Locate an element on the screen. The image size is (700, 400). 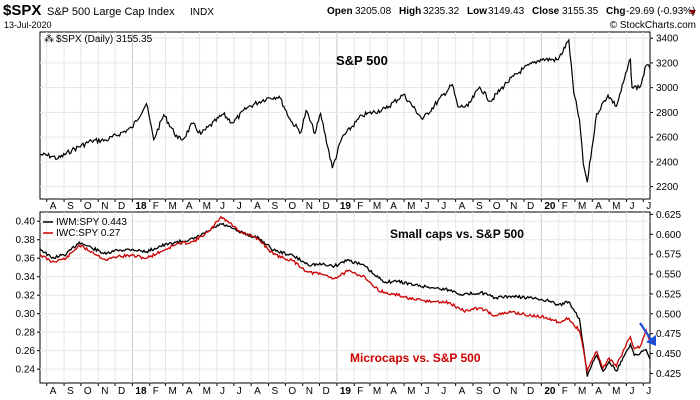
left-y-tick-label: 0.38 is located at coordinates (26, 240).